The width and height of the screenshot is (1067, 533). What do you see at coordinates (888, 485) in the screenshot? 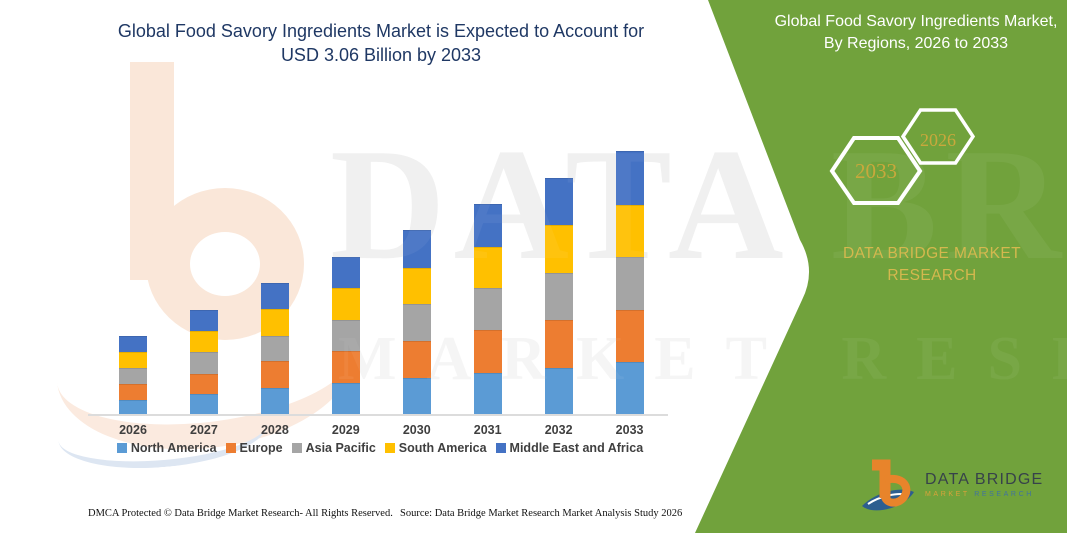
I see `company-logo-icon` at bounding box center [888, 485].